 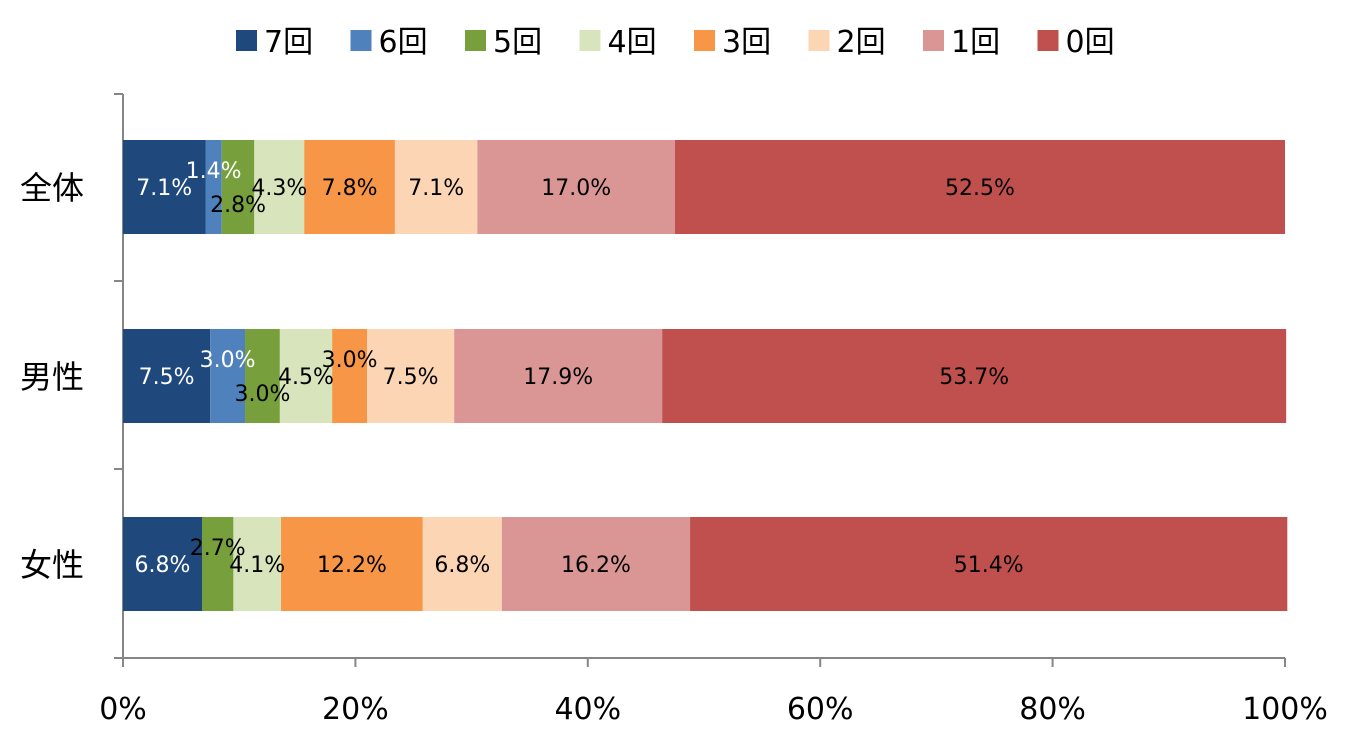 What do you see at coordinates (123, 709) in the screenshot?
I see `x-tick-label: 0%` at bounding box center [123, 709].